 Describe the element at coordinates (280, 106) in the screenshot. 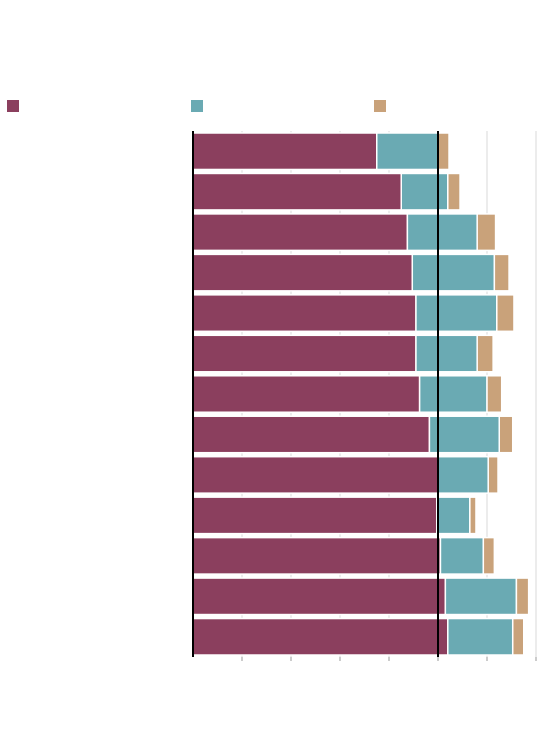

I see `legend` at that location.